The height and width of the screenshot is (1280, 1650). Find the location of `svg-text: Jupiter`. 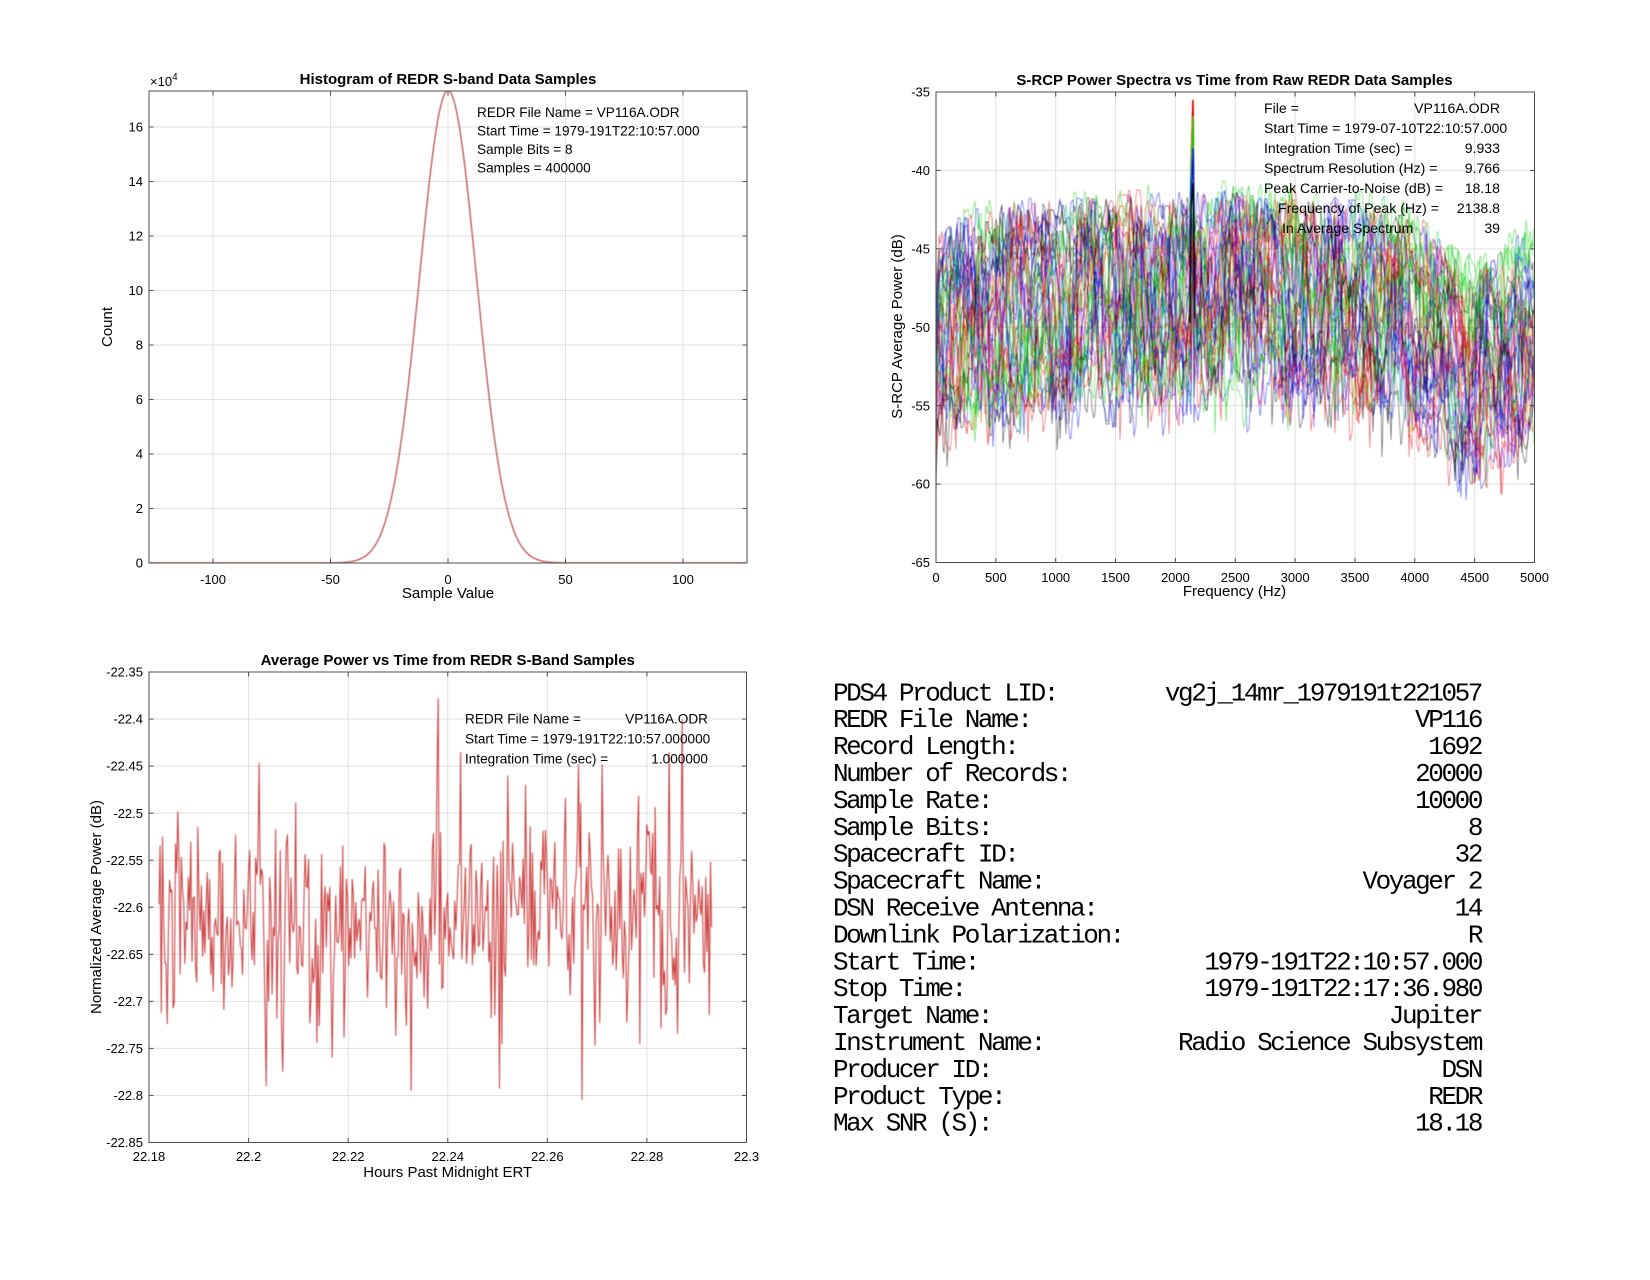

svg-text: Jupiter is located at coordinates (1435, 1016).